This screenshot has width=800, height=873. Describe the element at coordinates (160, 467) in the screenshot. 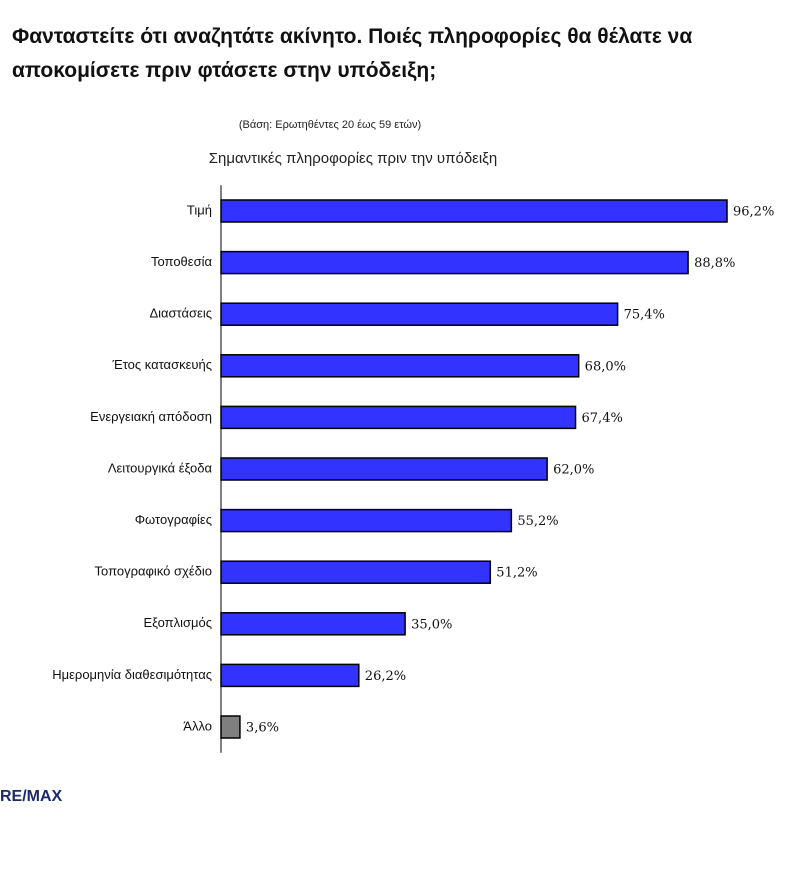

I see `category-label: Λειτουργικά έξοδα` at that location.